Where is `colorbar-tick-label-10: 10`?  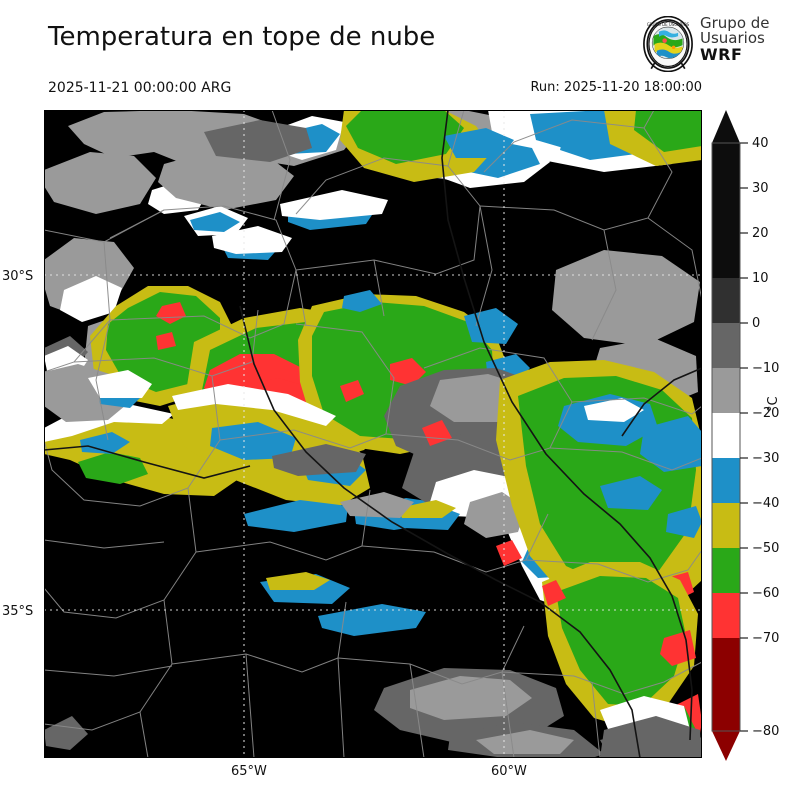 colorbar-tick-label-10: 10 is located at coordinates (760, 278).